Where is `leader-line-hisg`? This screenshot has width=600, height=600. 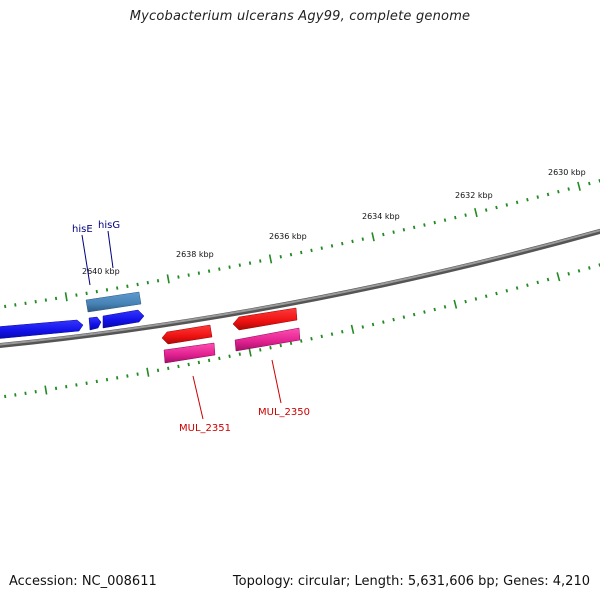
leader-line-hisg is located at coordinates (110, 249).